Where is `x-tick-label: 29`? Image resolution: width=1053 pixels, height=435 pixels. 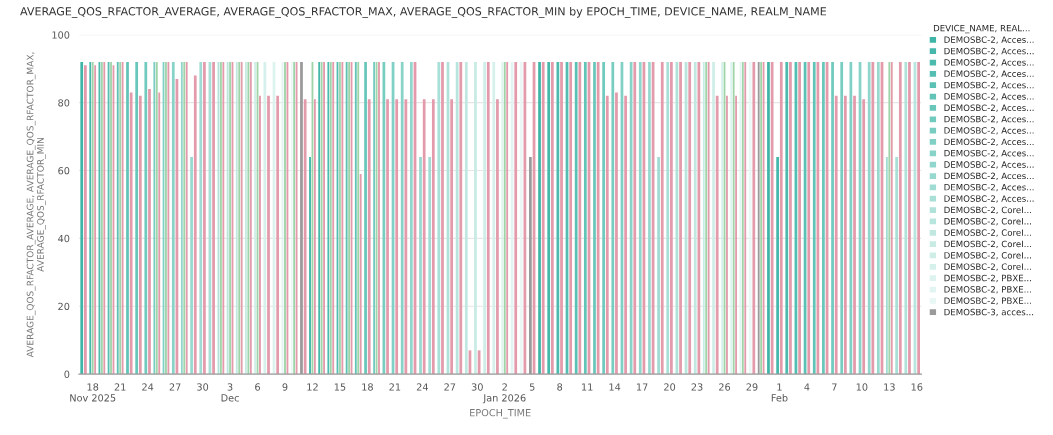
x-tick-label: 29 is located at coordinates (752, 387).